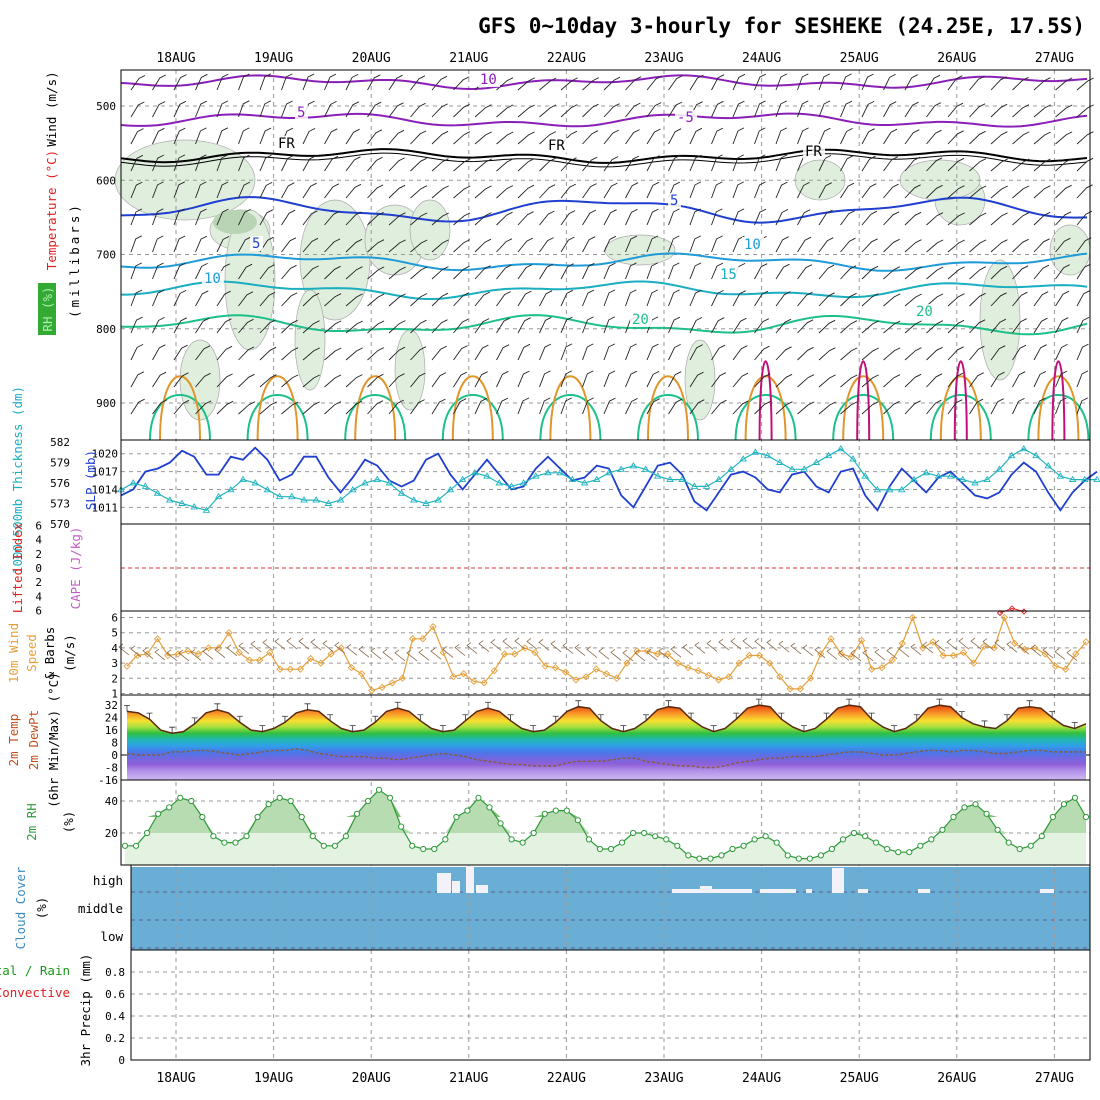 This screenshot has height=1100, width=1100. Describe the element at coordinates (38, 540) in the screenshot. I see `li-tick: 4` at that location.